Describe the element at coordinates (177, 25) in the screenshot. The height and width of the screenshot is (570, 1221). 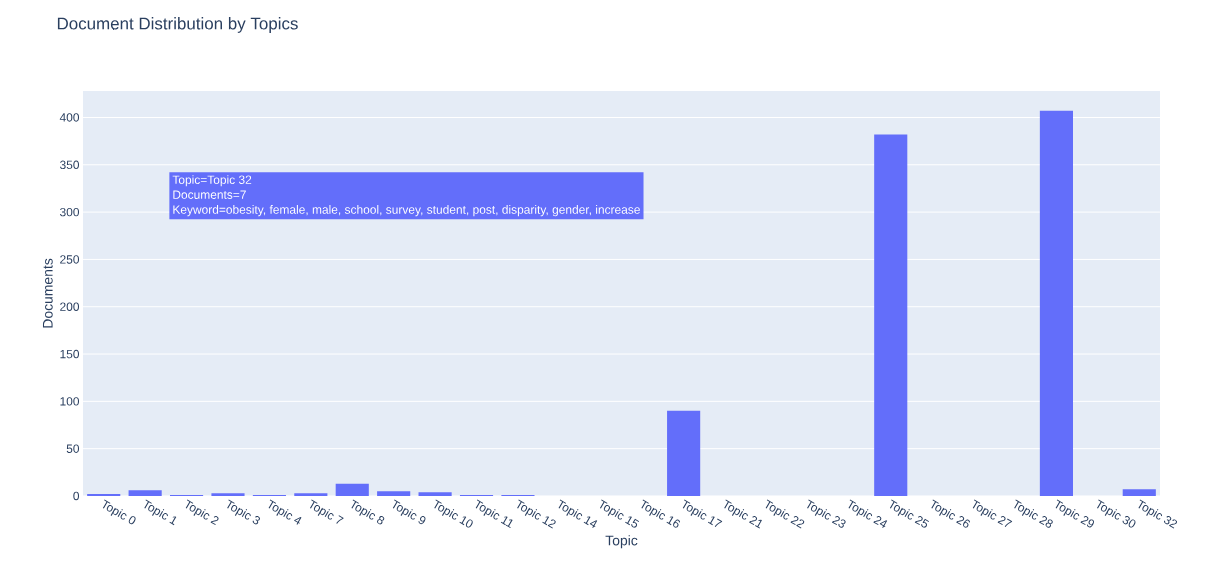
I see `chart-title: Document Distribution by Topics` at that location.